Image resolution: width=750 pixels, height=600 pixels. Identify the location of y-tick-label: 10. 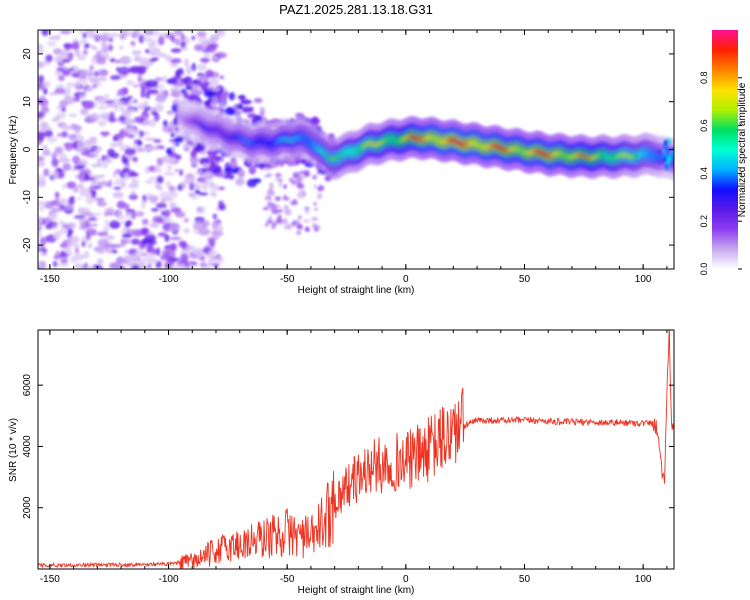
(27, 102).